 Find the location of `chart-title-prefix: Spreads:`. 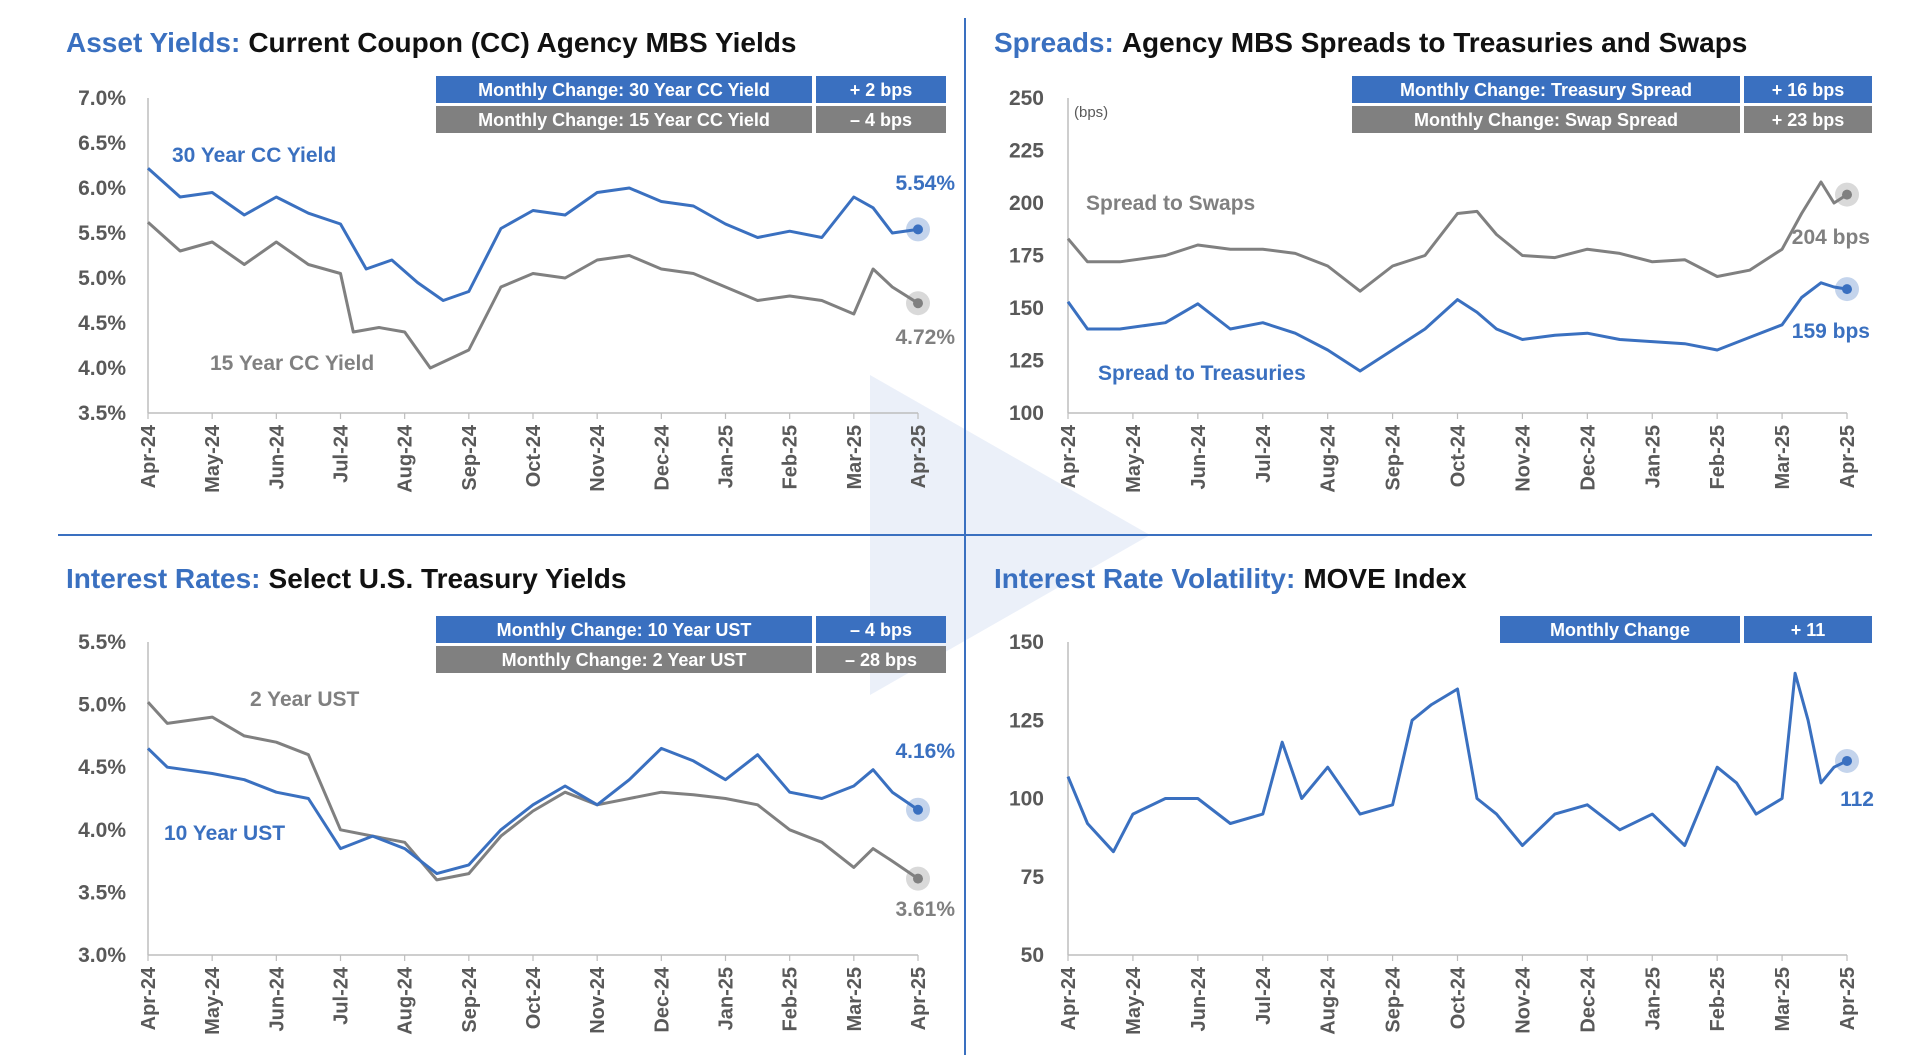

chart-title-prefix: Spreads: is located at coordinates (1054, 42).